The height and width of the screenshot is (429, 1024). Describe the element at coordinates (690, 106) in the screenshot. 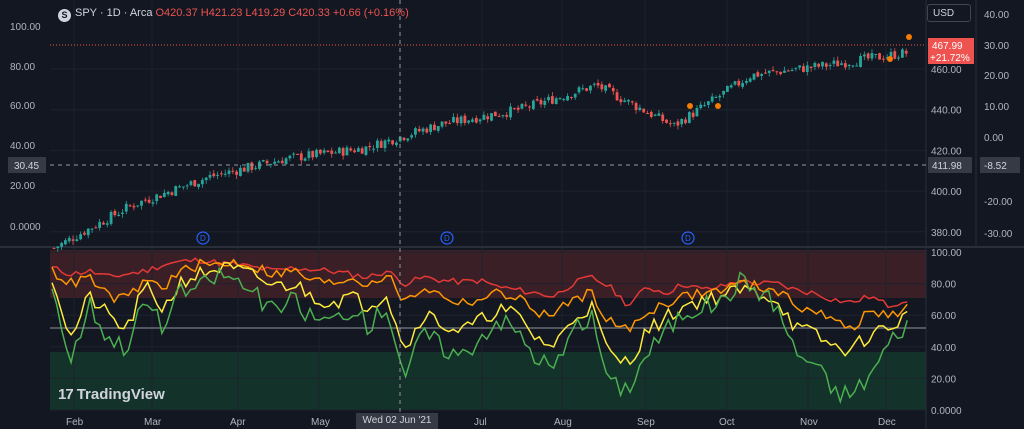

I see `event-dot` at that location.